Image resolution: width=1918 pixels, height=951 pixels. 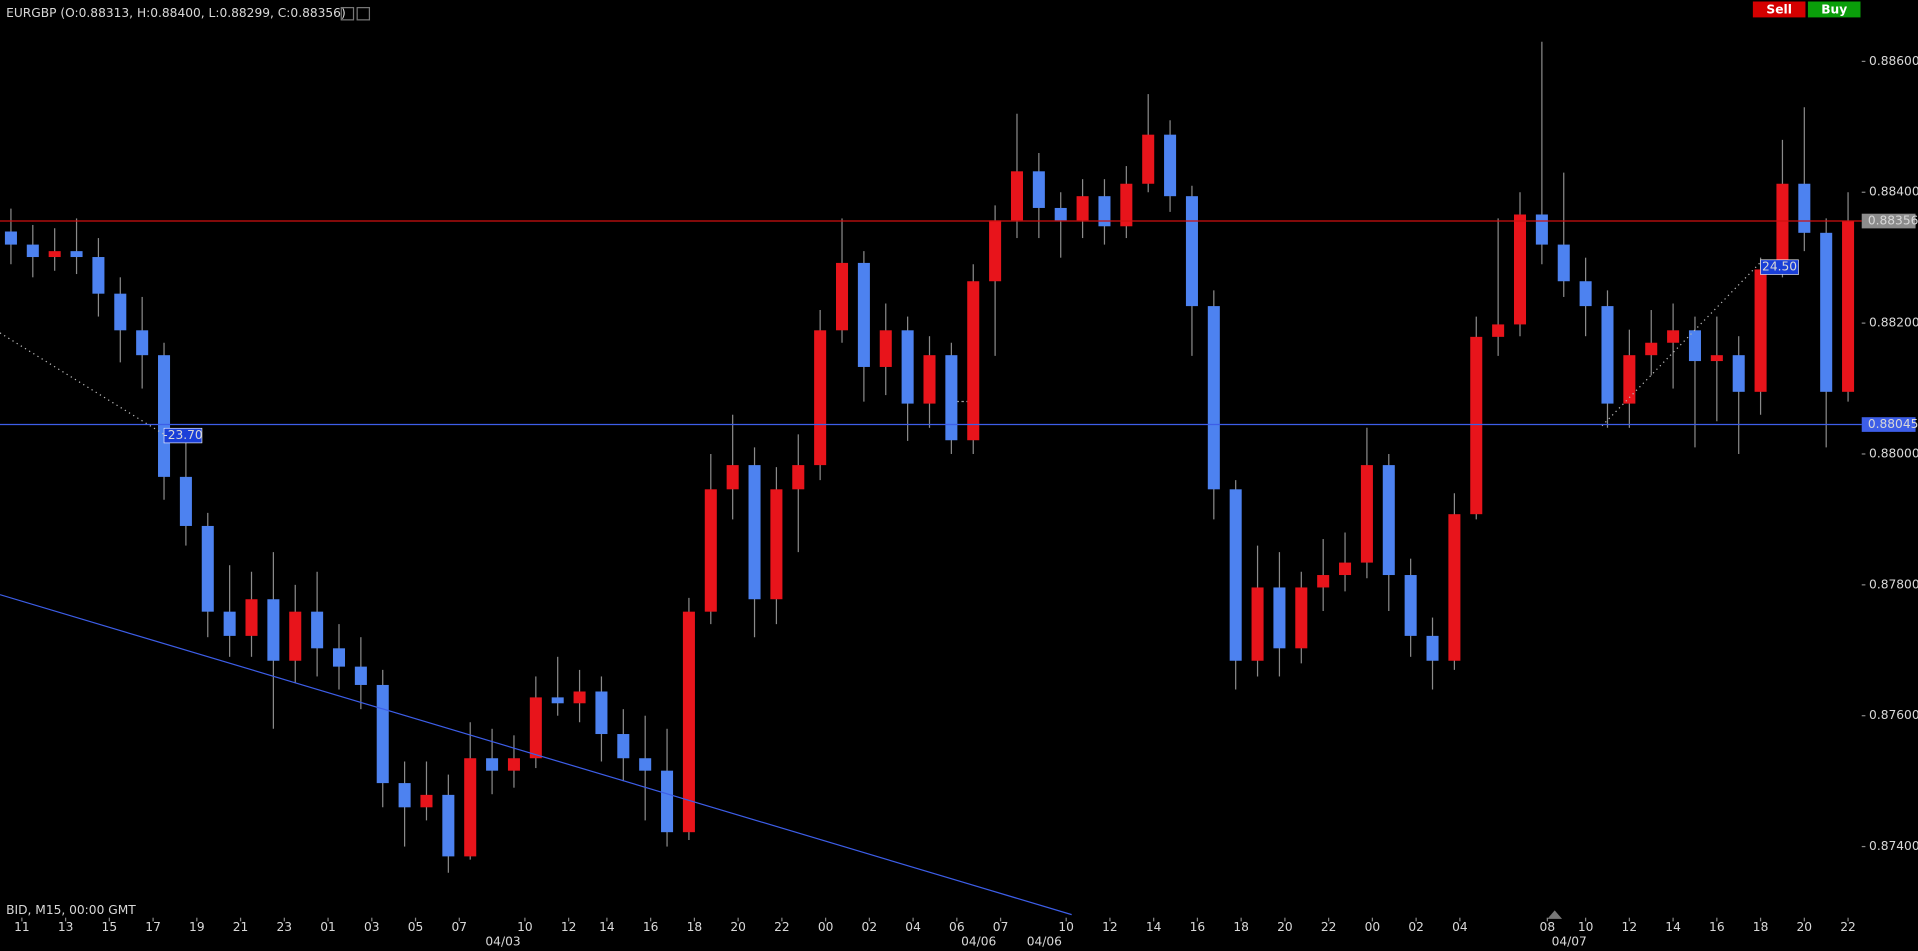 I want to click on x-tick-label: 15, so click(x=110, y=927).